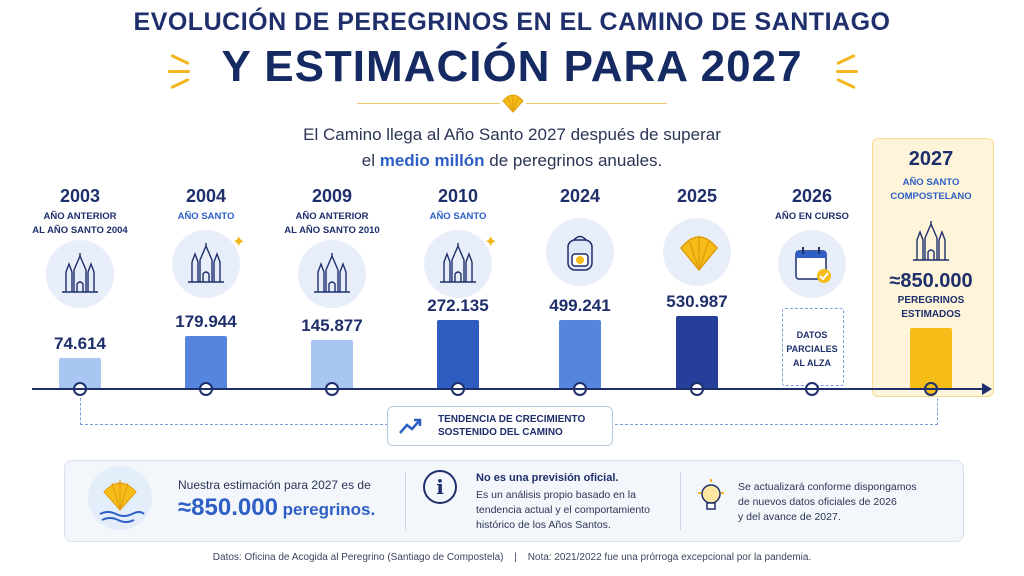 The height and width of the screenshot is (576, 1024). Describe the element at coordinates (931, 307) in the screenshot. I see `estimate-note: PEREGRINOS ESTIMADOS` at that location.